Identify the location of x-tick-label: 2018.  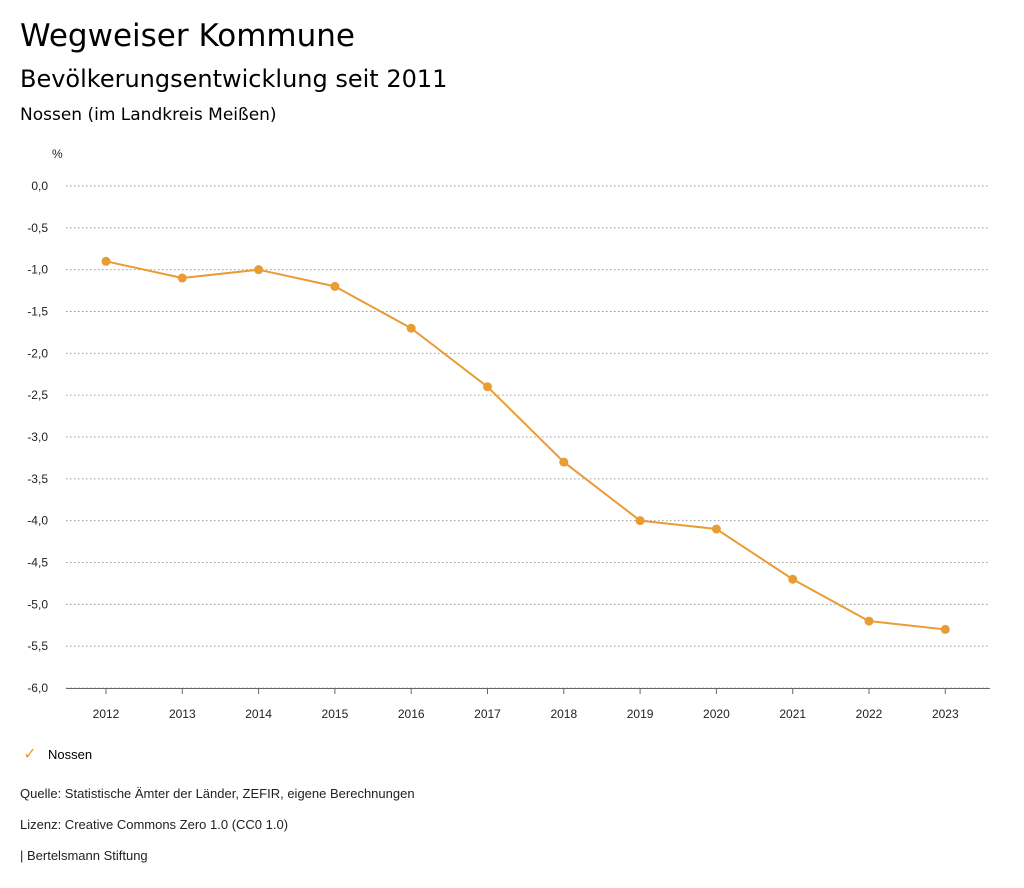
(563, 714).